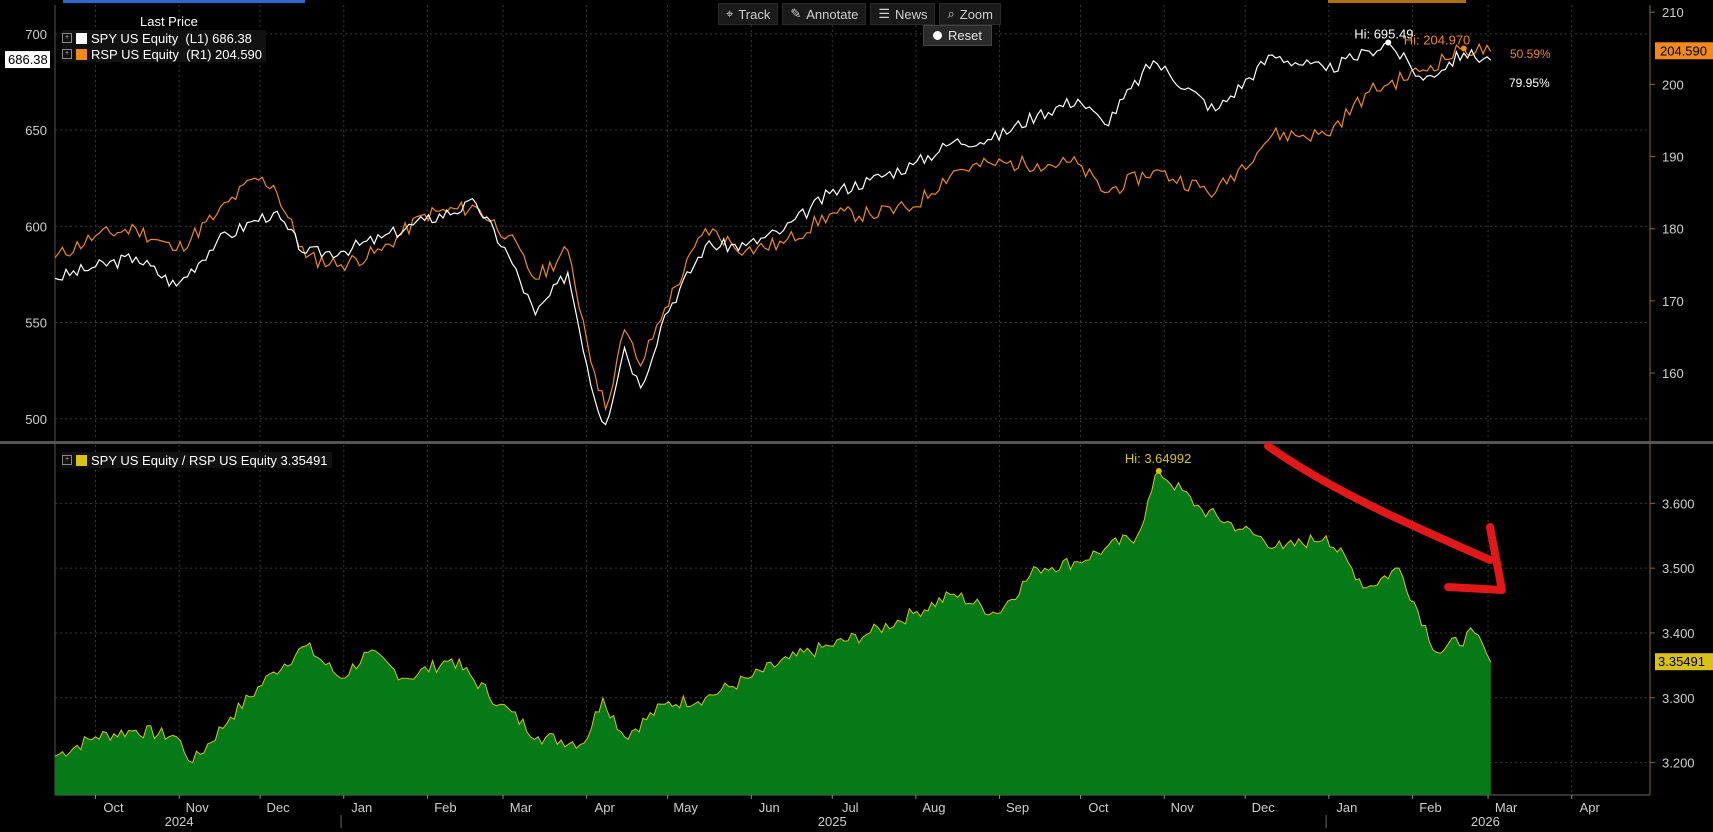 The height and width of the screenshot is (832, 1713). I want to click on y-right-tick-label: 200, so click(1673, 84).